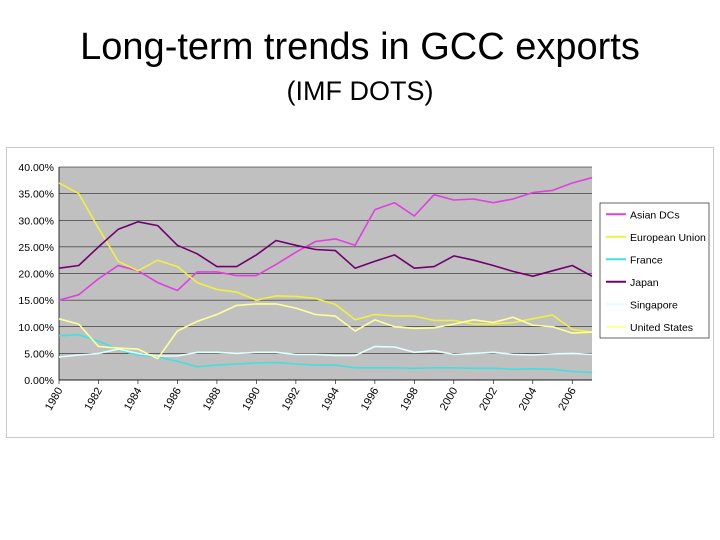  What do you see at coordinates (172, 399) in the screenshot?
I see `x-tick-label: 1986` at bounding box center [172, 399].